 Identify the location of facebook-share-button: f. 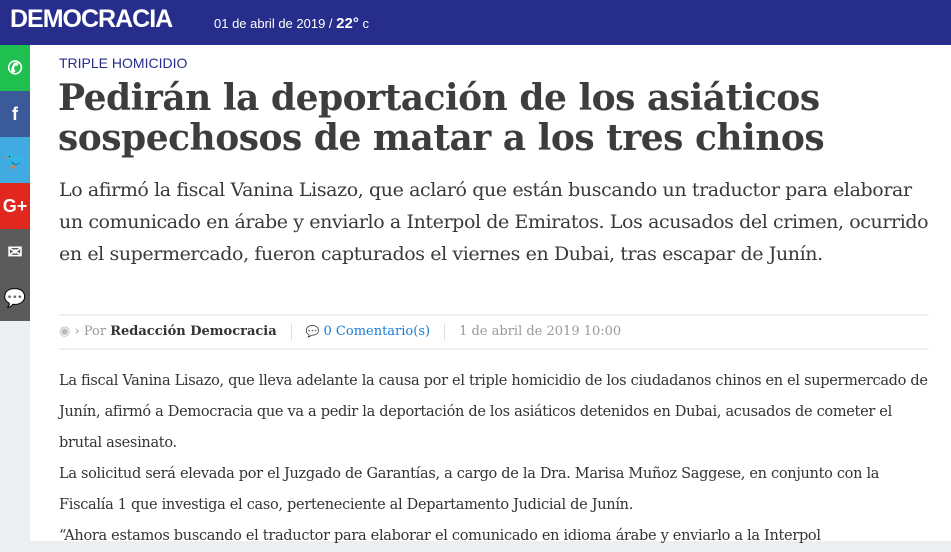
(15, 114).